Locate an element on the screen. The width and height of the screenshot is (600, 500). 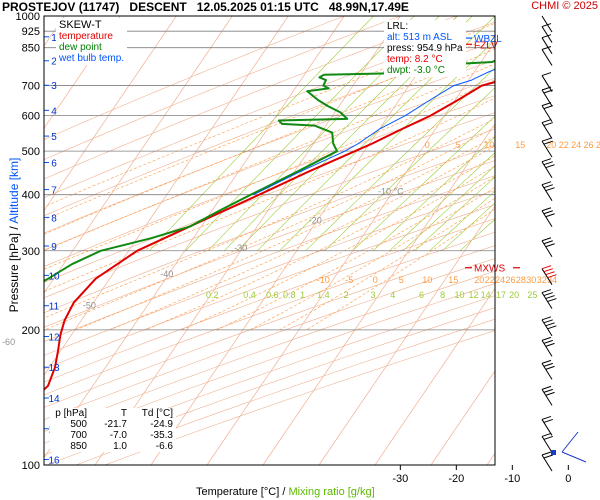
moist-adiabat-label: 26 is located at coordinates (589, 145).